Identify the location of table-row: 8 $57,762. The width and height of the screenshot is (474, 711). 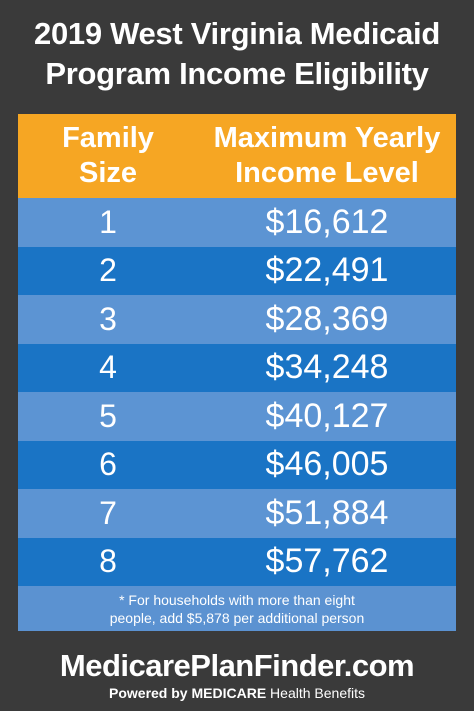
(237, 561).